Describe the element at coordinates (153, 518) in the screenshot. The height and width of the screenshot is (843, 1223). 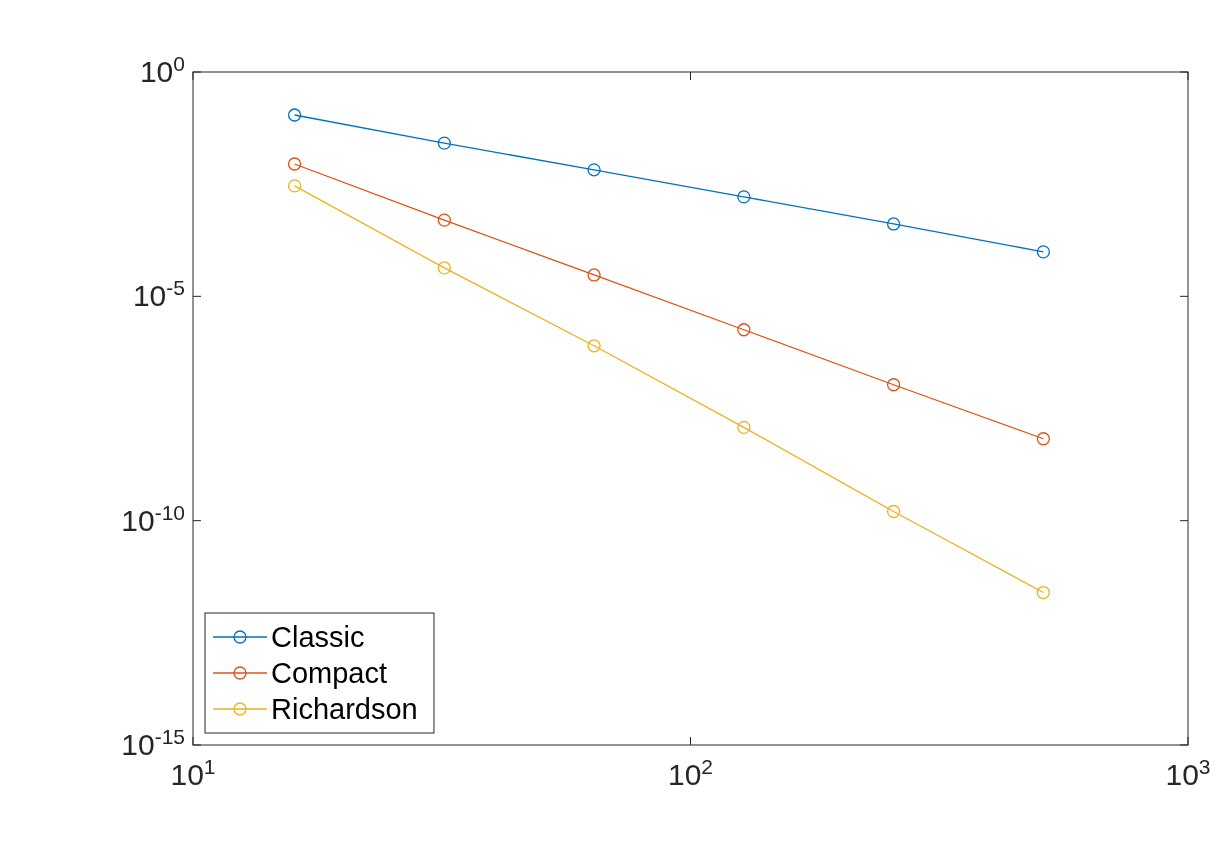
I see `y-tick-label: 10$^{-10}$` at that location.